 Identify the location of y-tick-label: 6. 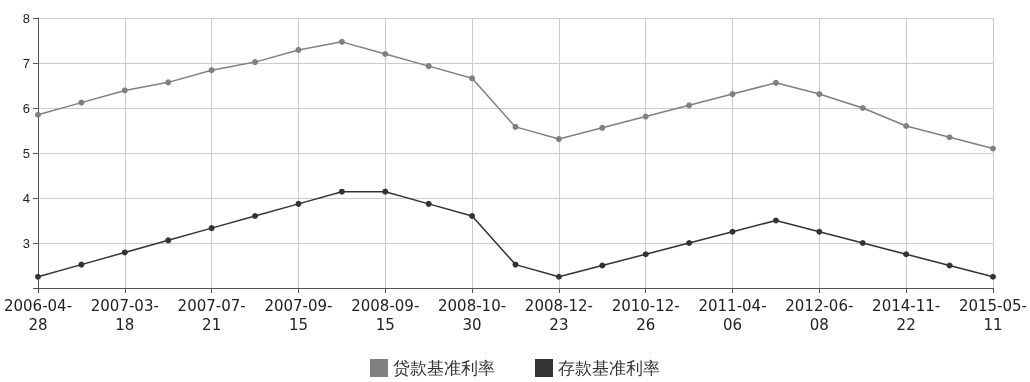
(26, 108).